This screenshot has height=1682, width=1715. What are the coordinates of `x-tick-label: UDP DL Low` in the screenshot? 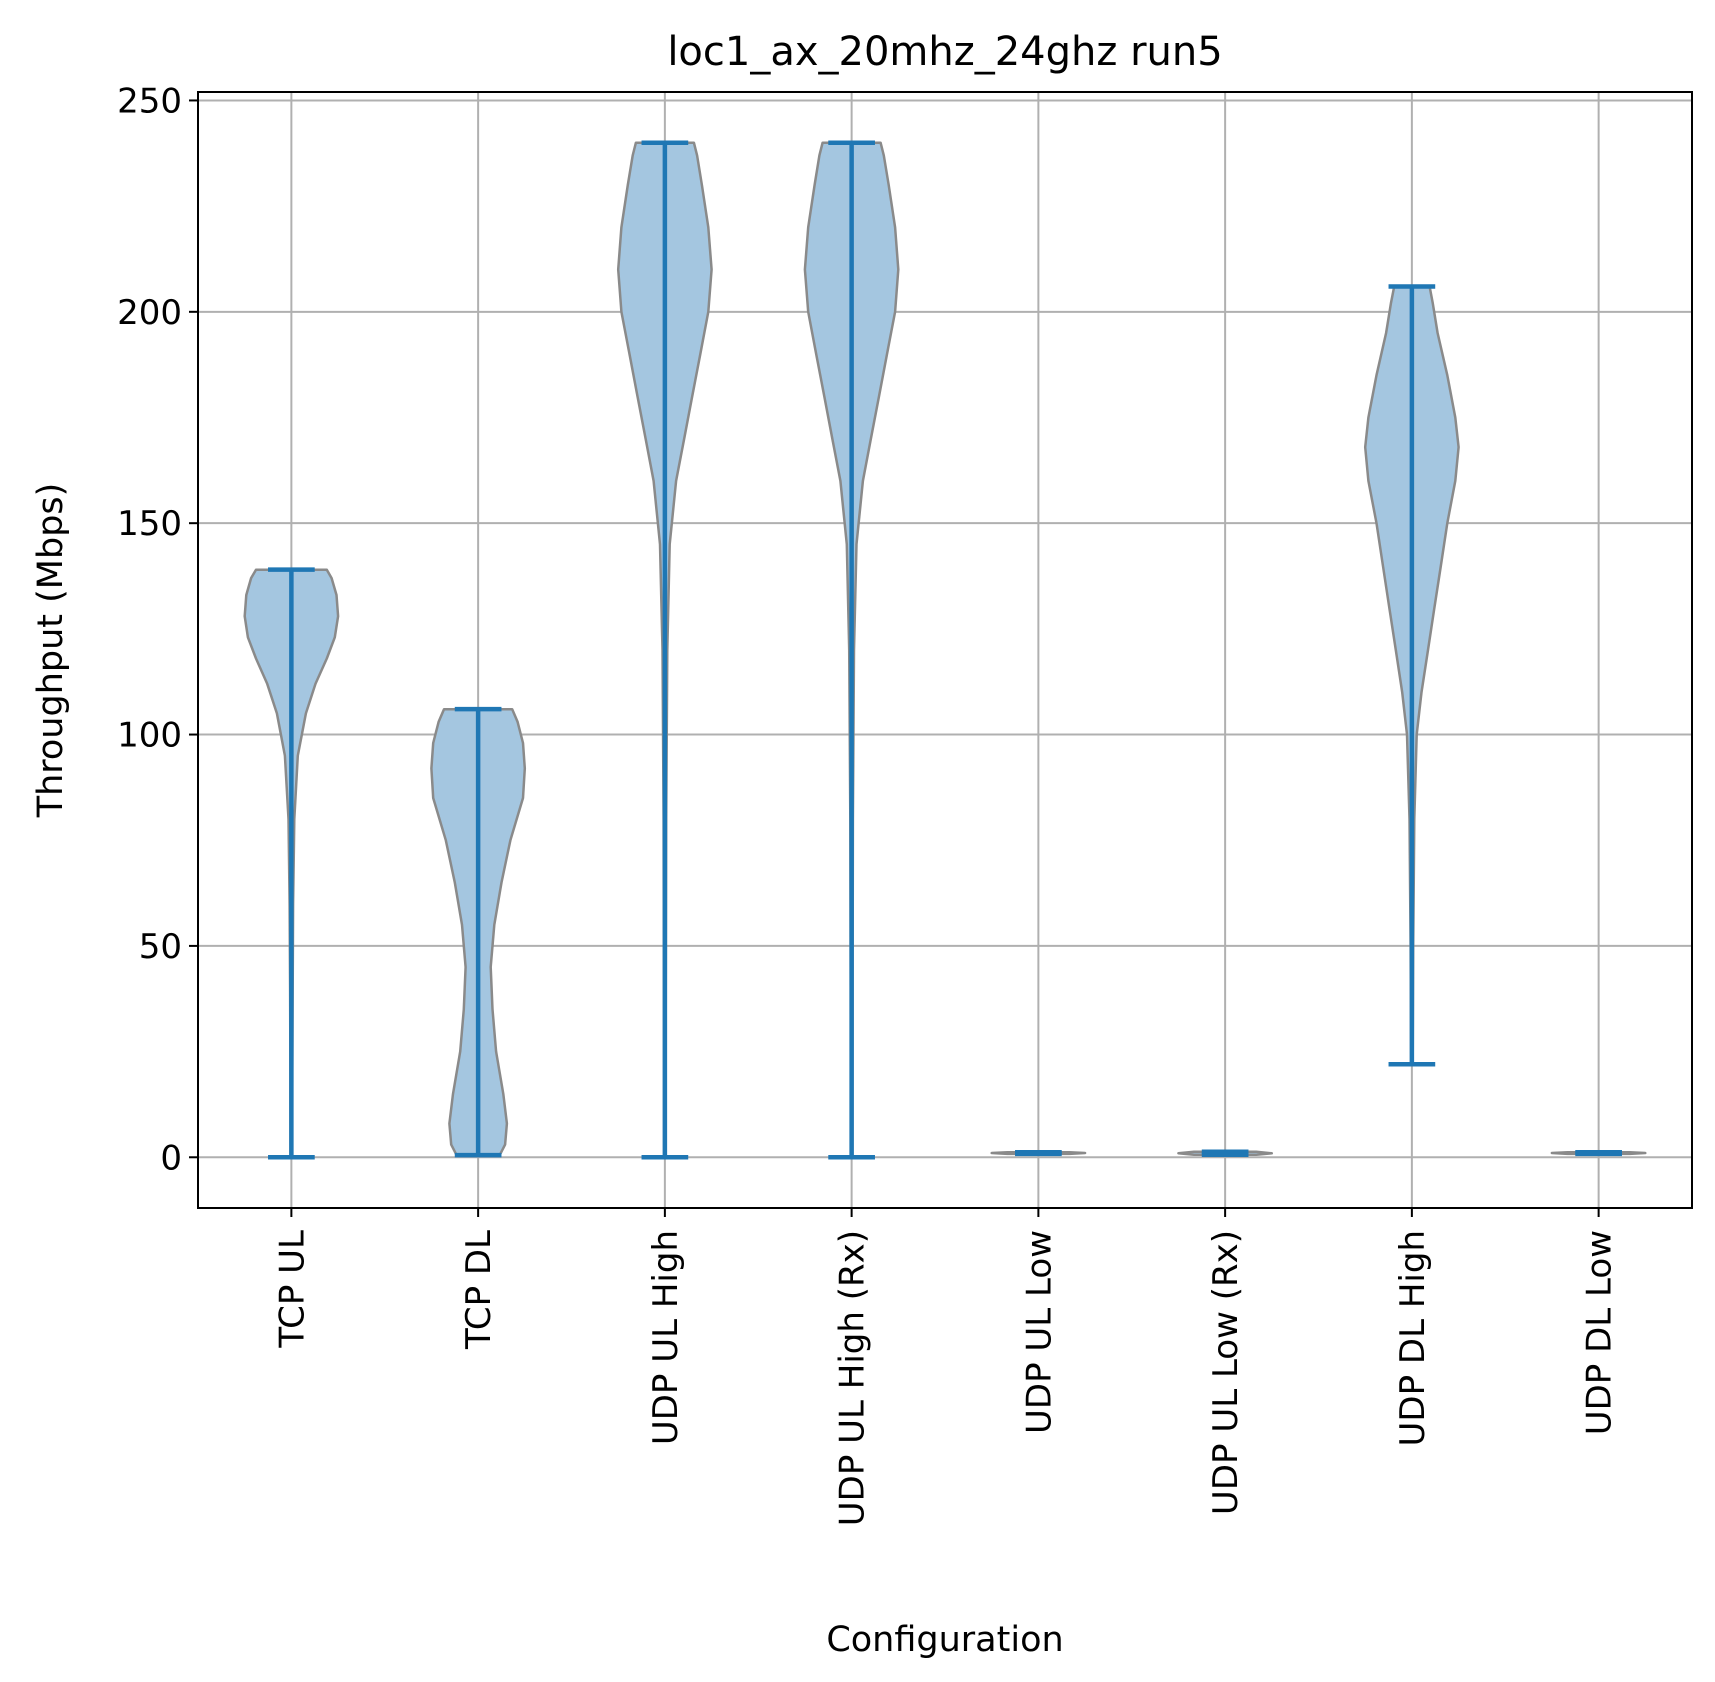 It's located at (1600, 1332).